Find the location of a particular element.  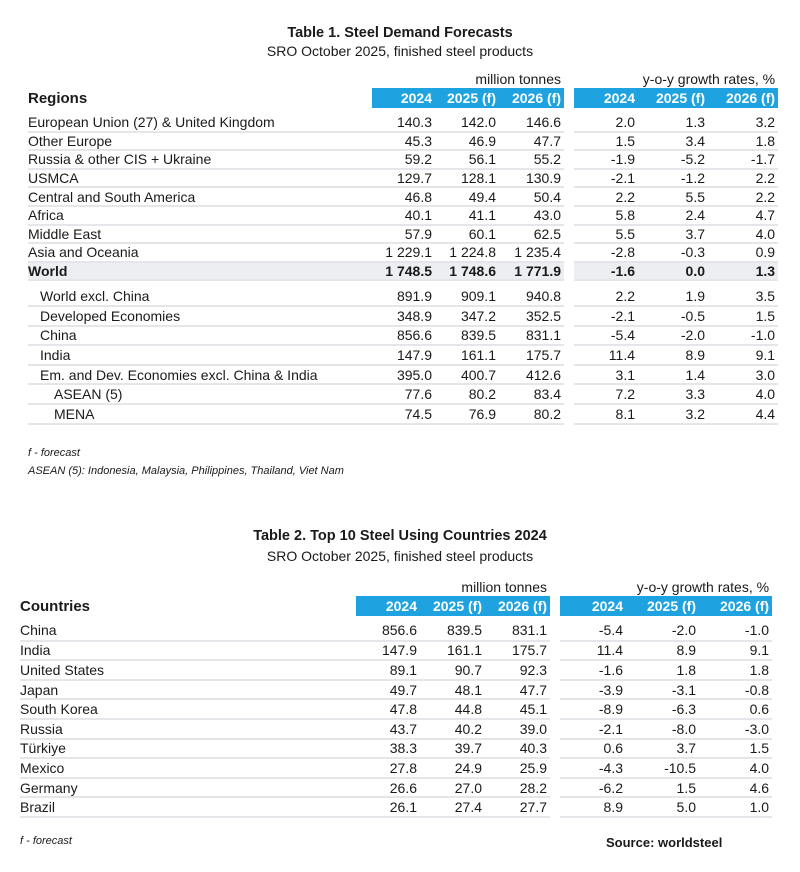

row-label: China is located at coordinates (200, 336).